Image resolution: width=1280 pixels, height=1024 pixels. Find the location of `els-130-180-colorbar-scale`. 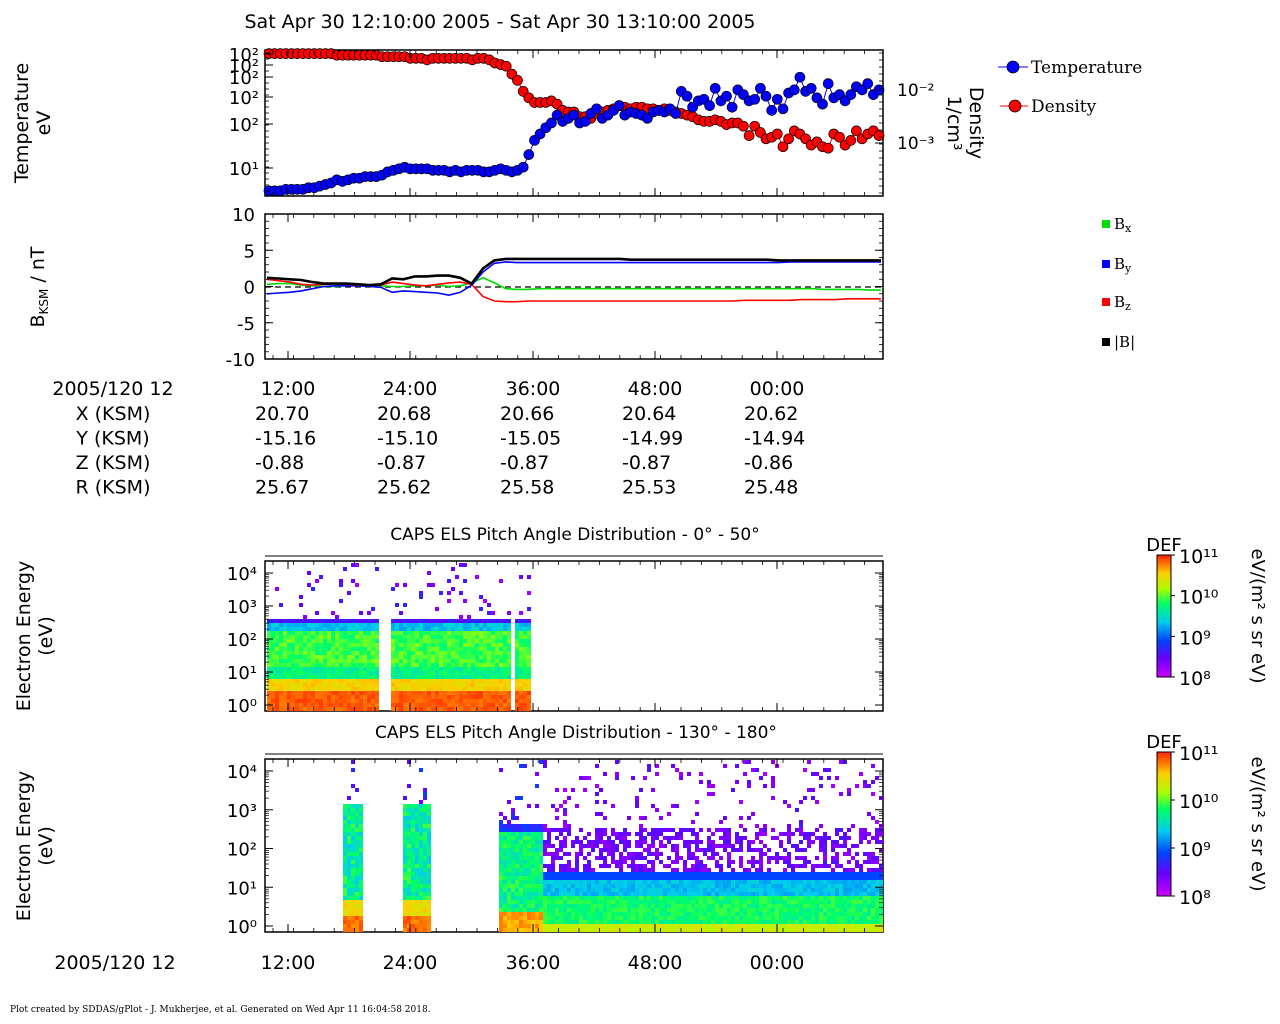

els-130-180-colorbar-scale is located at coordinates (1164, 824).